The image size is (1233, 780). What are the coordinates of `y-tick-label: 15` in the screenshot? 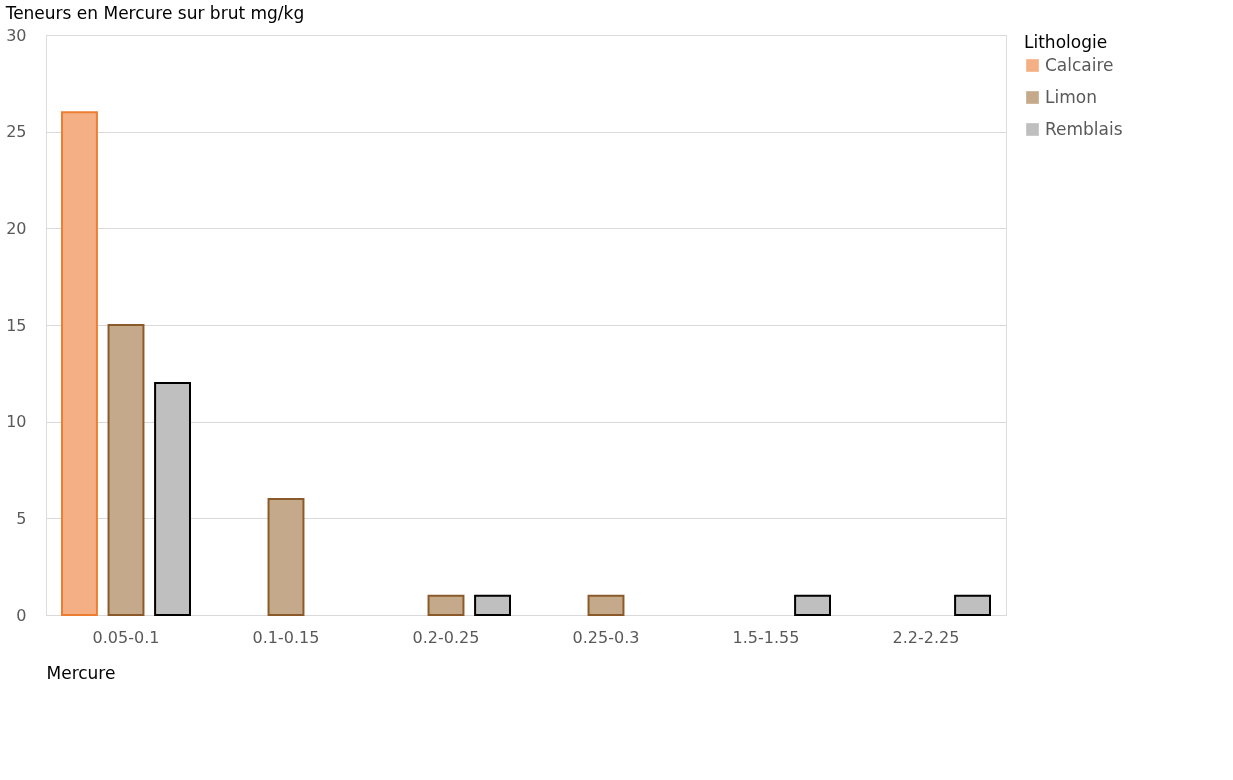 It's located at (16, 325).